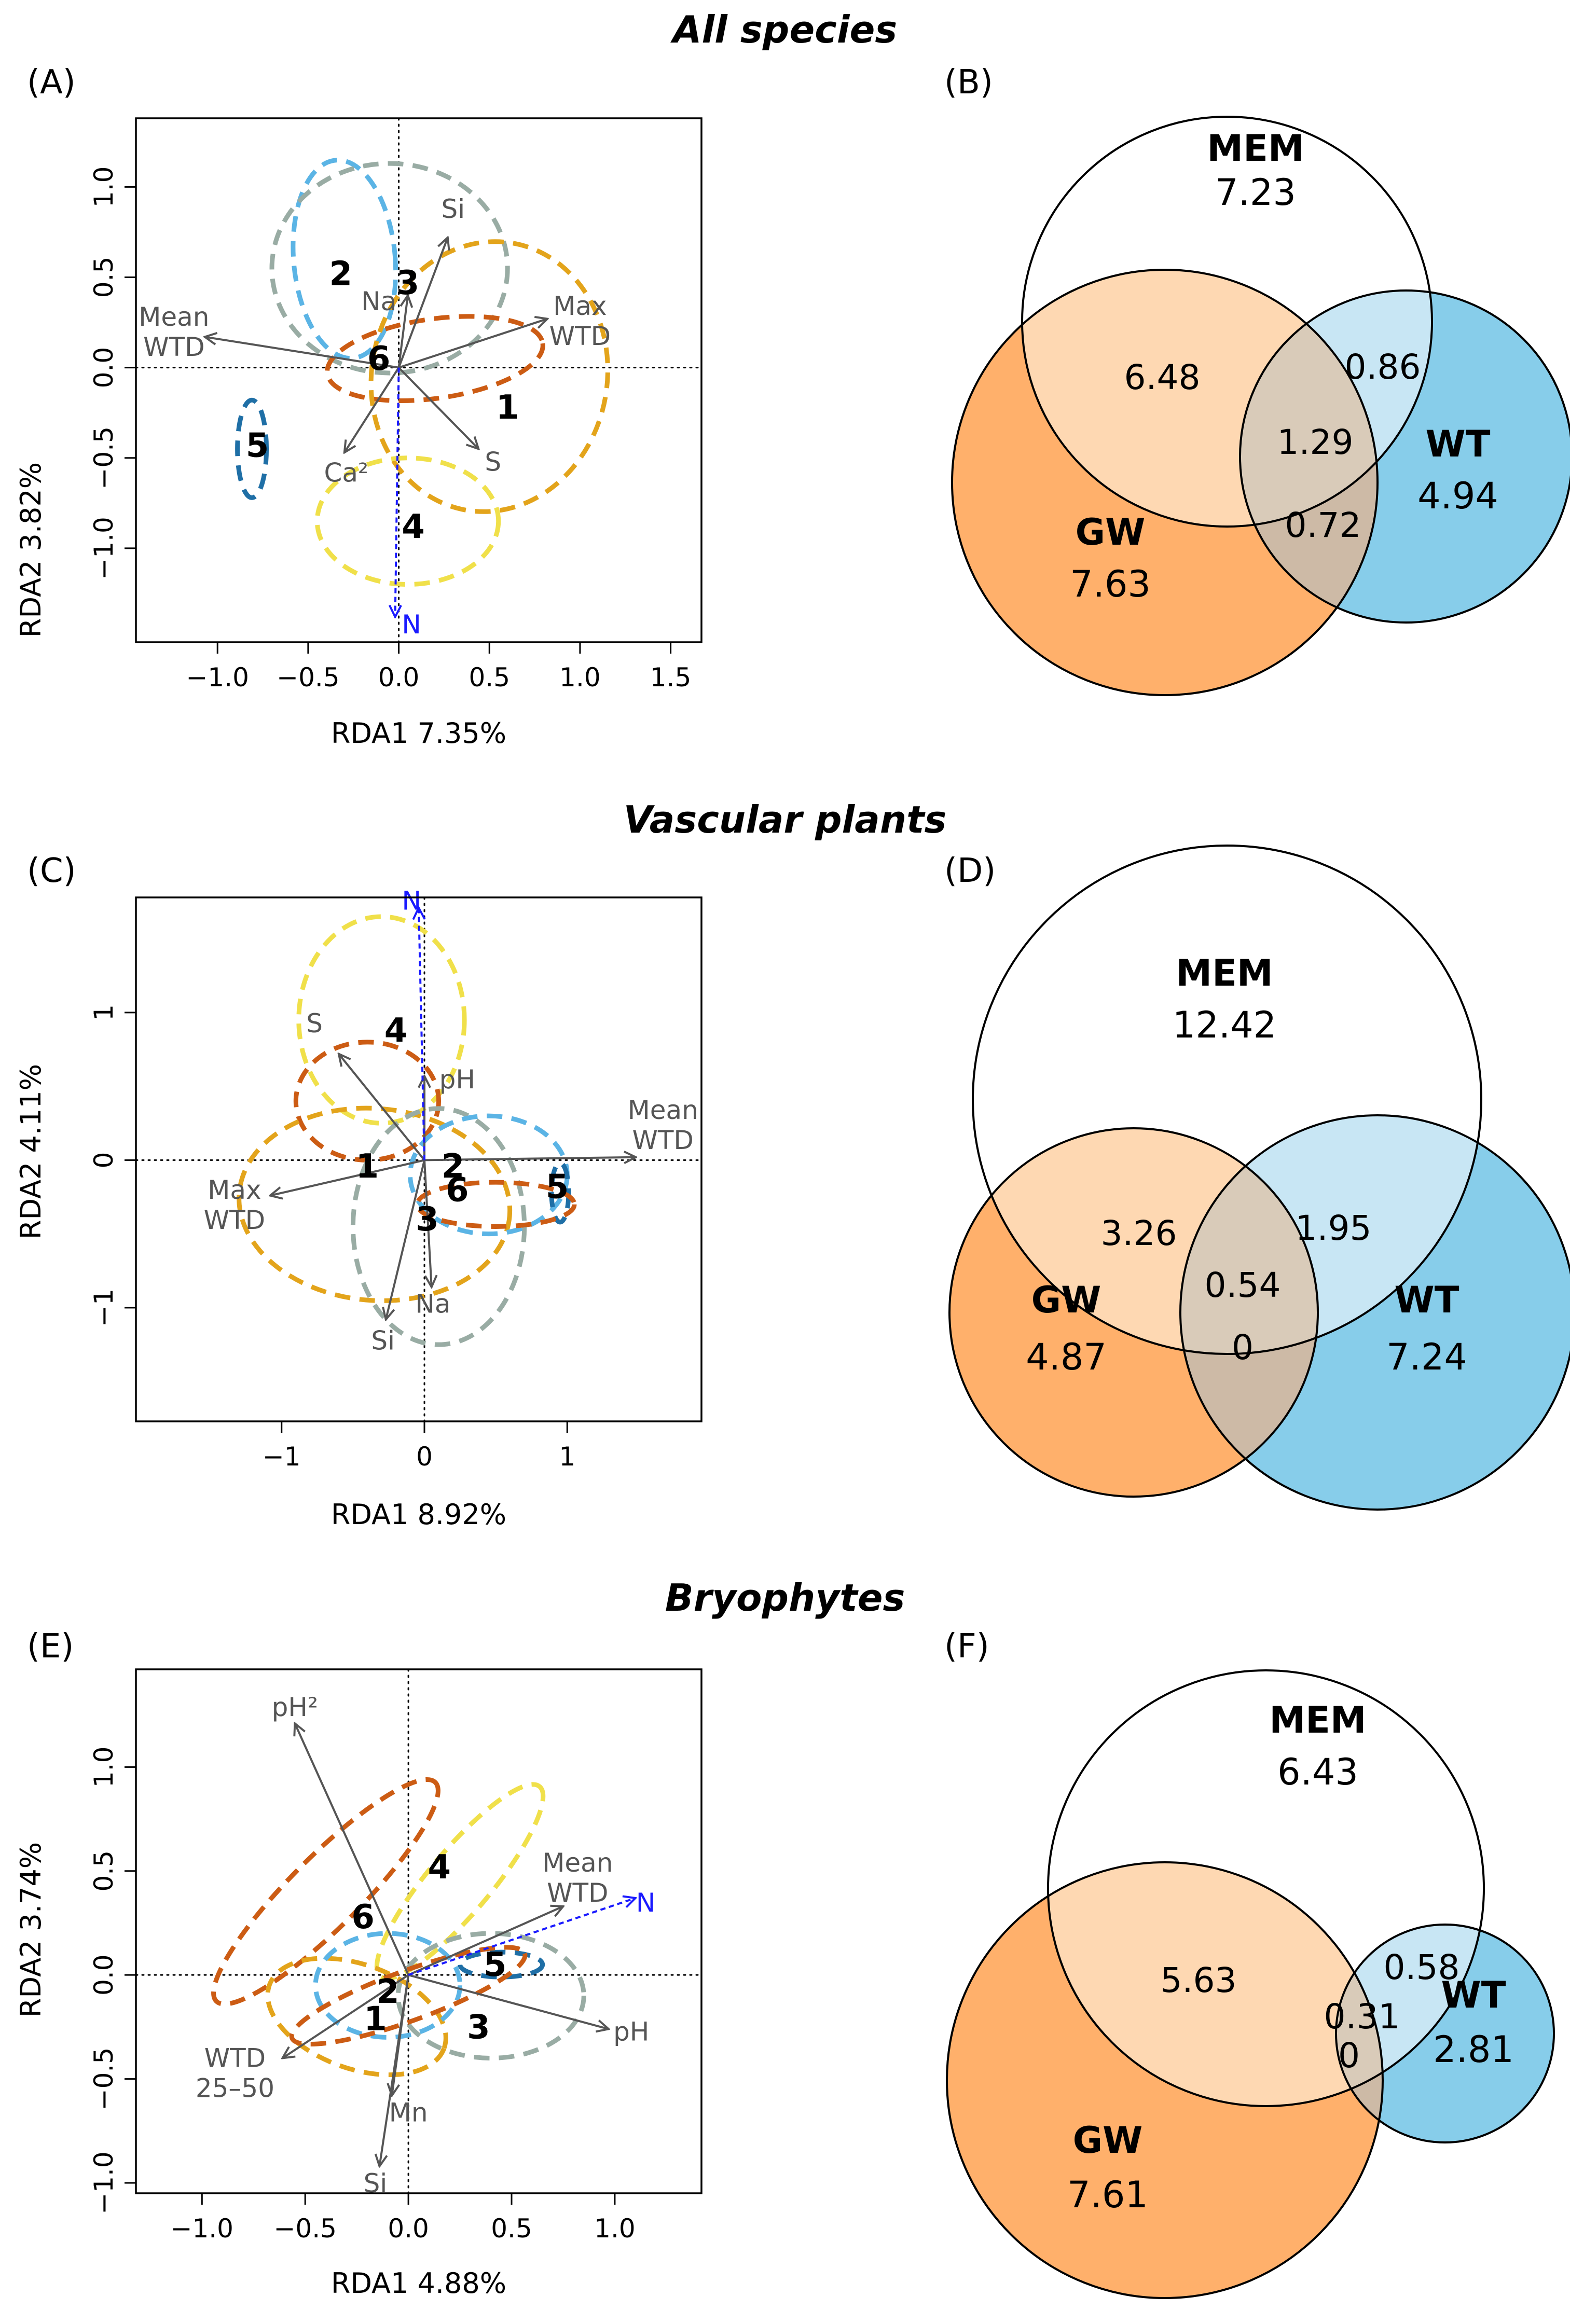 Image resolution: width=1570 pixels, height=2324 pixels. What do you see at coordinates (1315, 442) in the screenshot?
I see `venn-all-value: 1.29` at bounding box center [1315, 442].